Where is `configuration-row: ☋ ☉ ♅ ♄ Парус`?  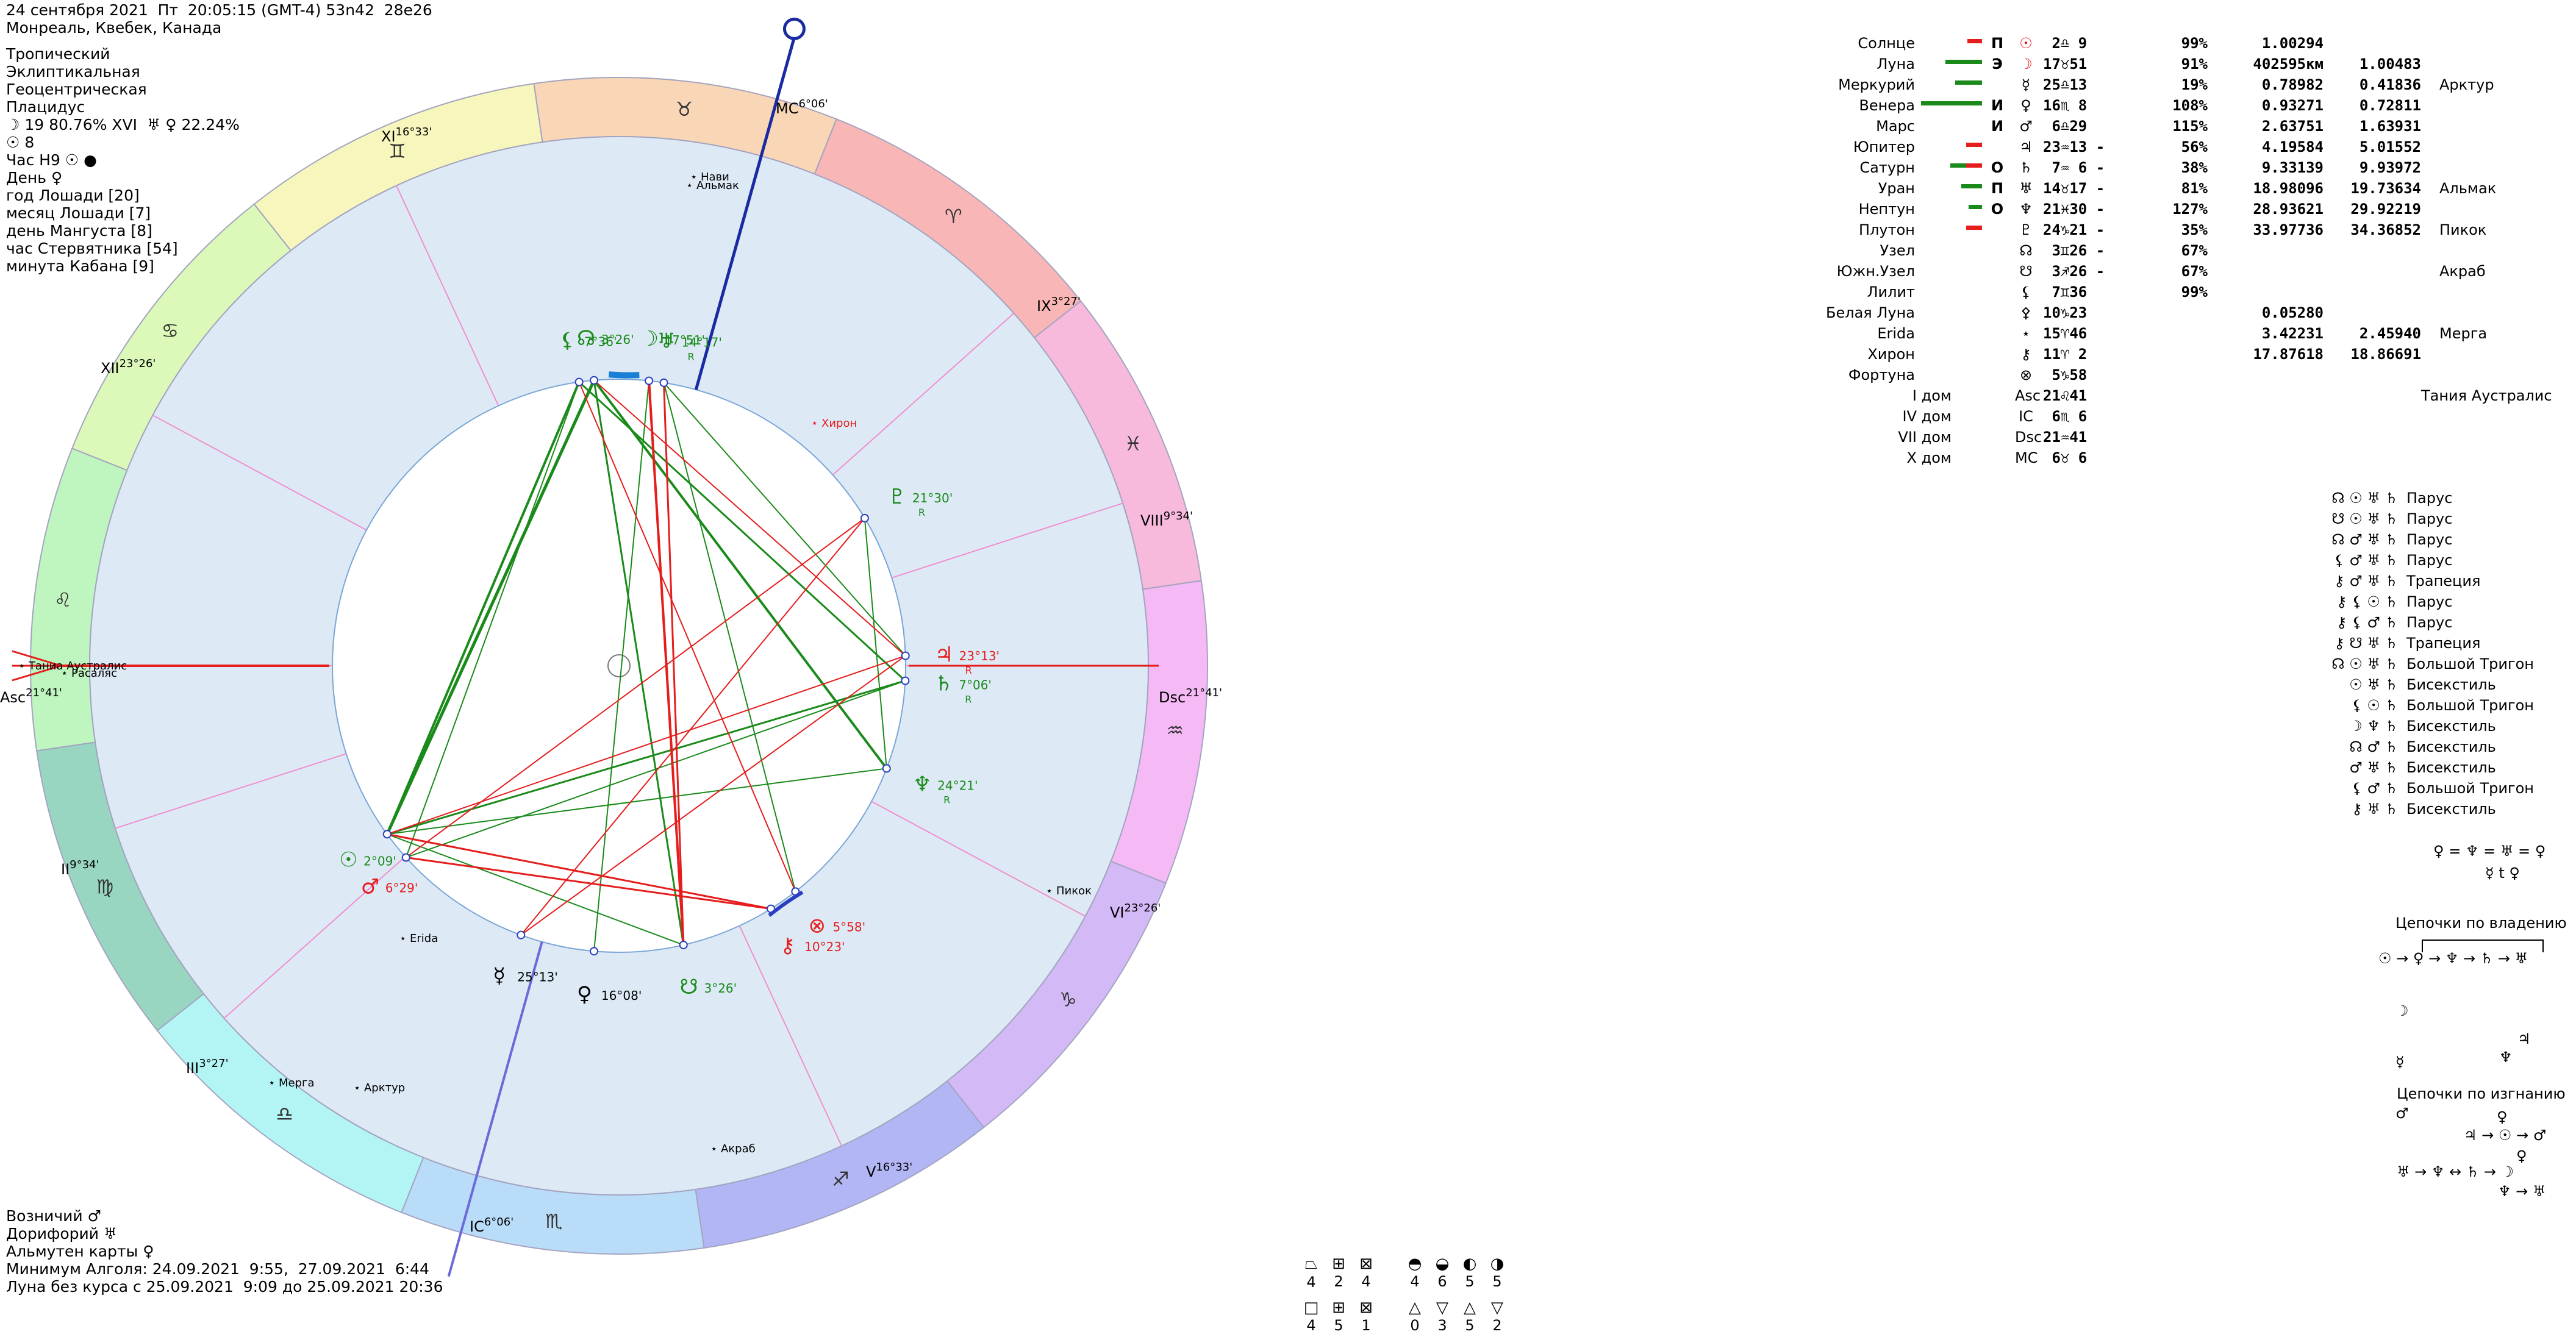
configuration-row: ☋ ☉ ♅ ♄ Парус is located at coordinates (2422, 518).